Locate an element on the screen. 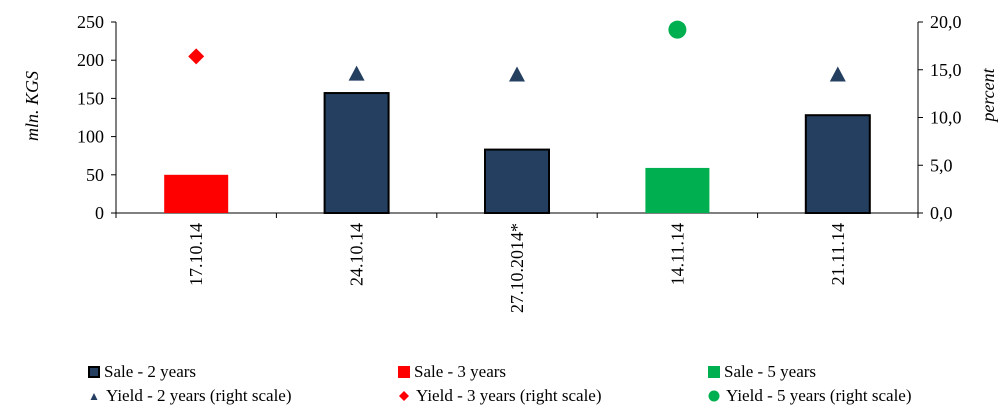 The width and height of the screenshot is (1007, 412). x-tick-label: 21.11.14 is located at coordinates (838, 254).